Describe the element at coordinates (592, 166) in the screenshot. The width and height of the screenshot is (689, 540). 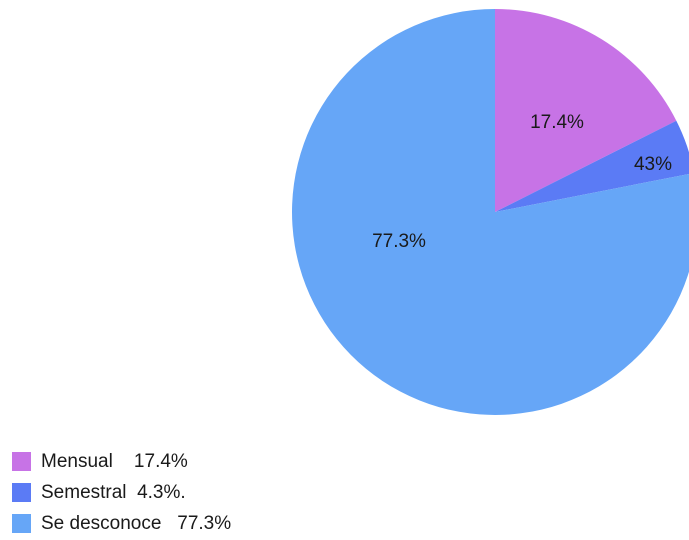
I see `pie-slice-semestral` at that location.